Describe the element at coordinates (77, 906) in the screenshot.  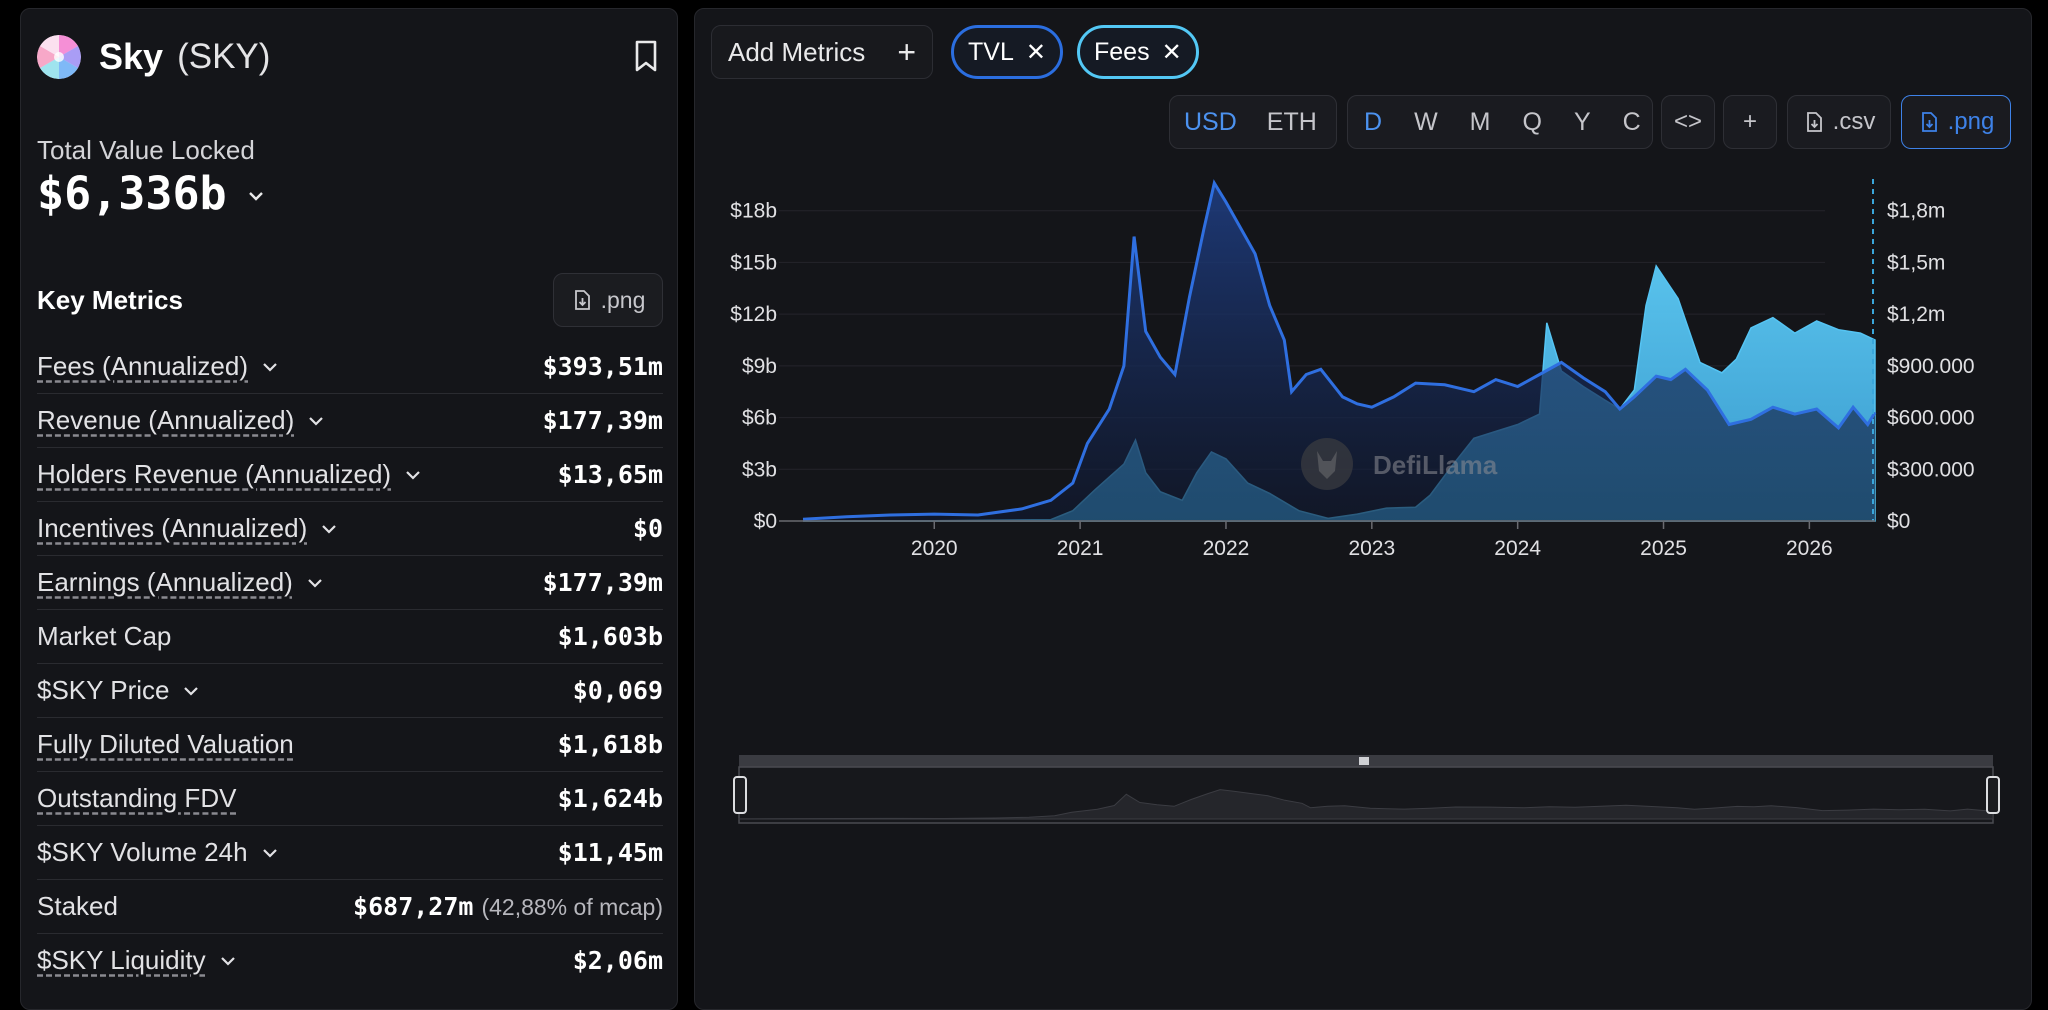
I see `metric-label: Staked` at that location.